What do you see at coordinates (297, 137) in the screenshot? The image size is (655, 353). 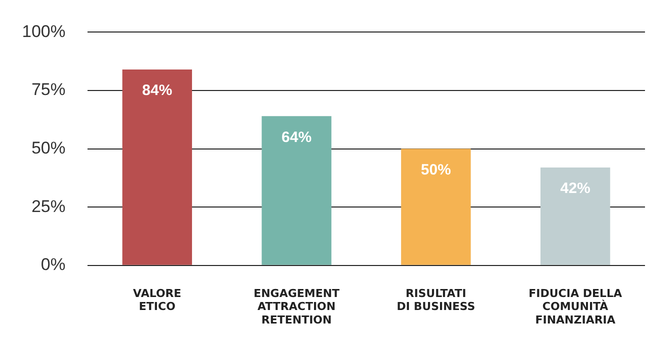 I see `data-label: 64%` at bounding box center [297, 137].